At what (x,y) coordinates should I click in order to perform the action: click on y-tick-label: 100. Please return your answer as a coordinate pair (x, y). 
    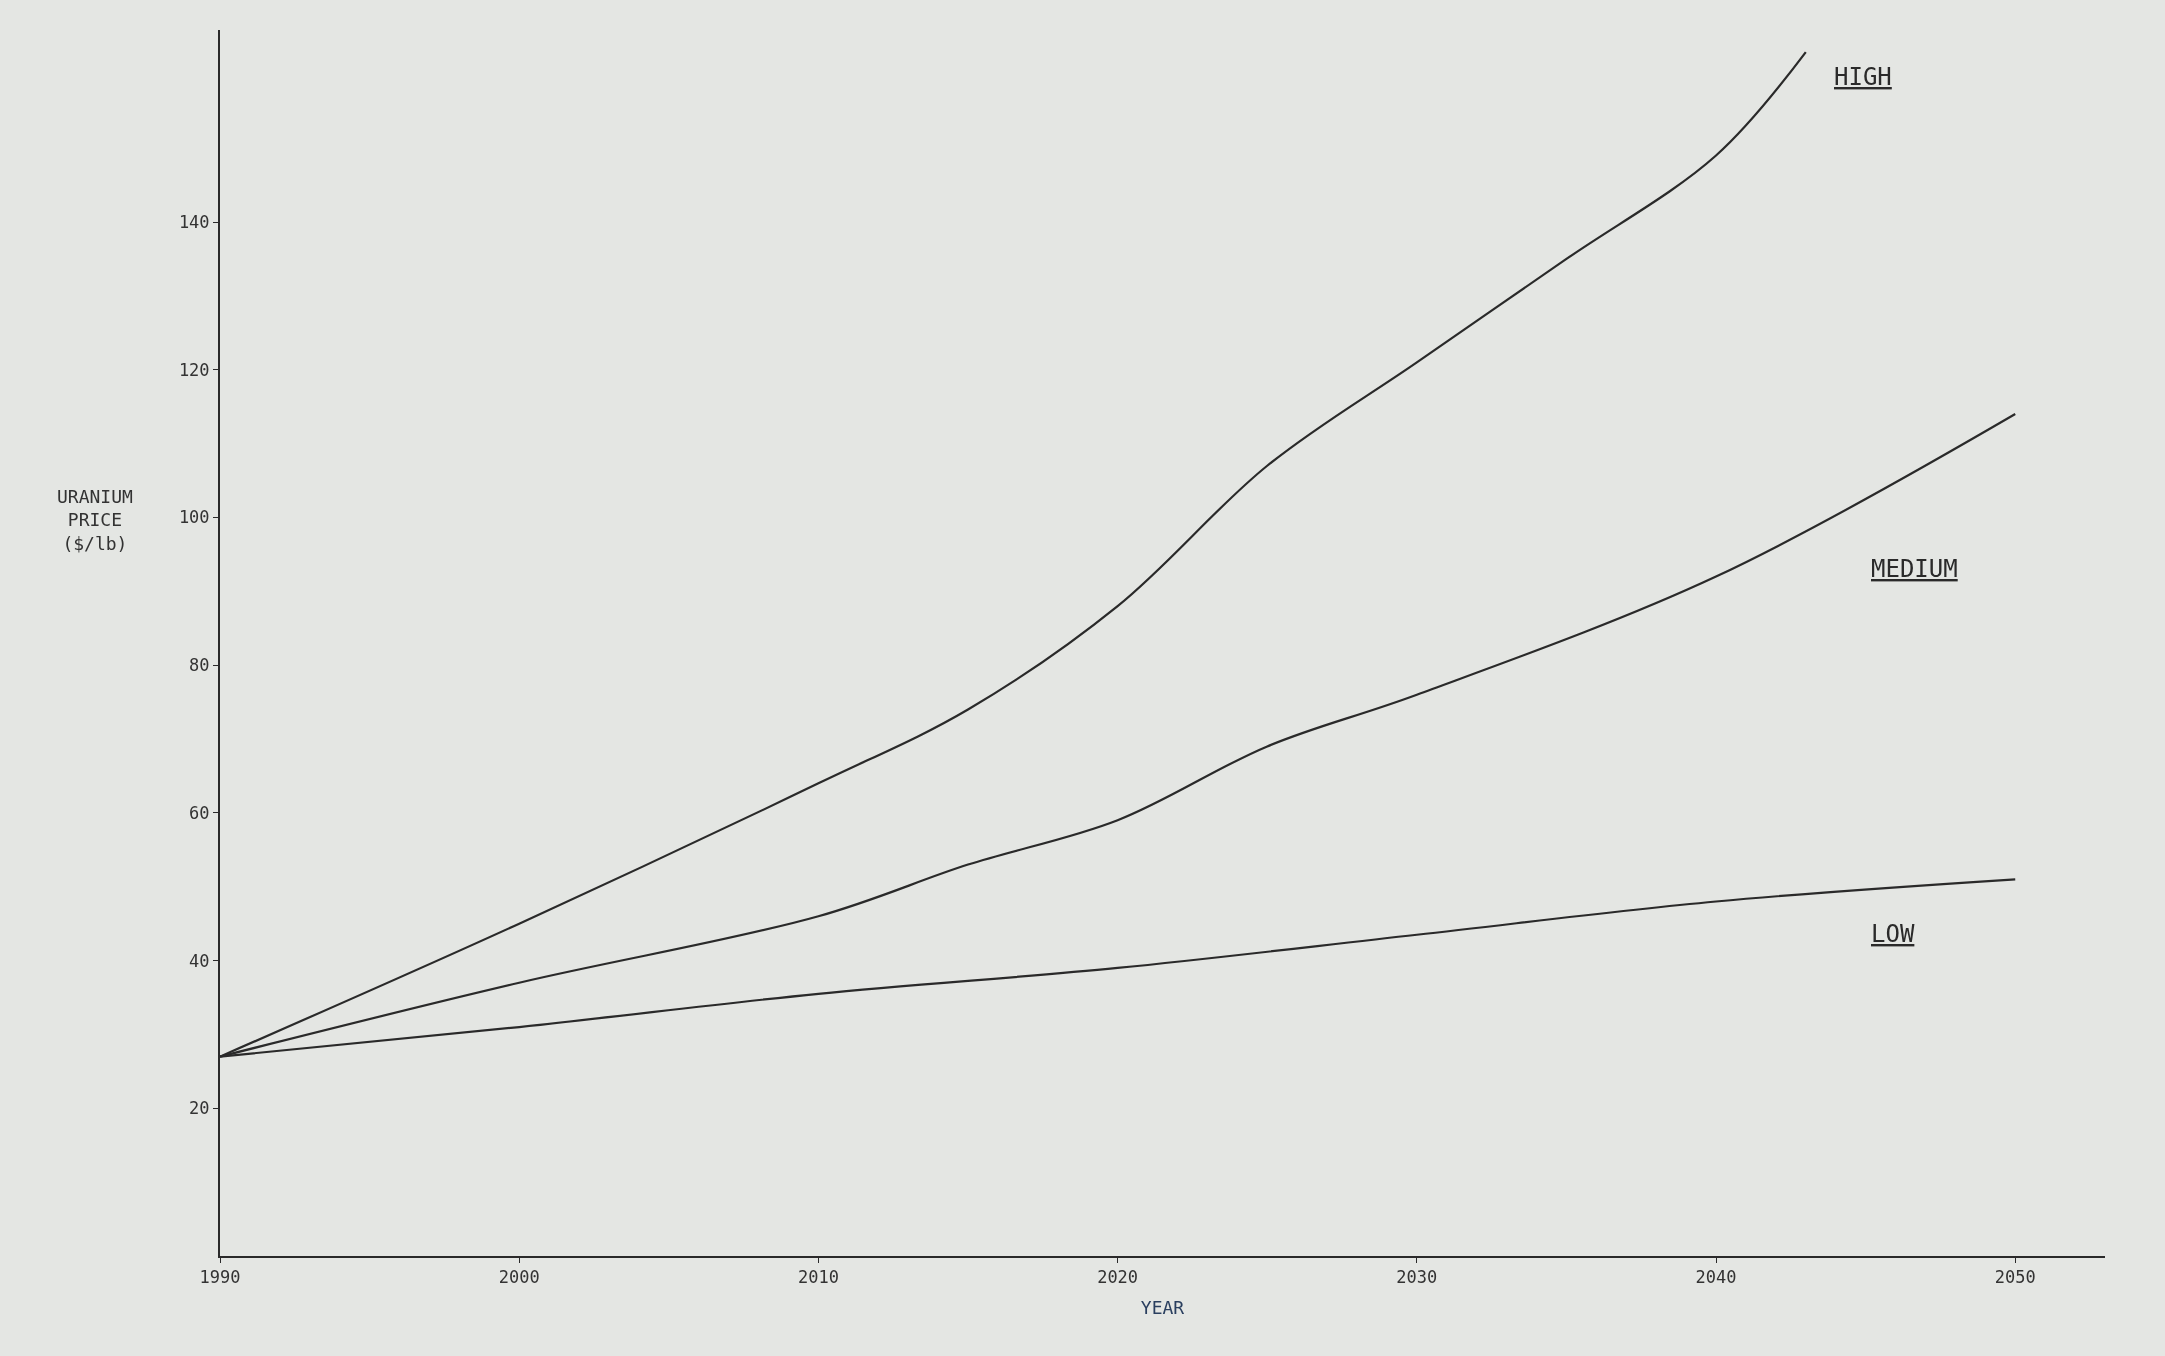
    Looking at the image, I should click on (194, 517).